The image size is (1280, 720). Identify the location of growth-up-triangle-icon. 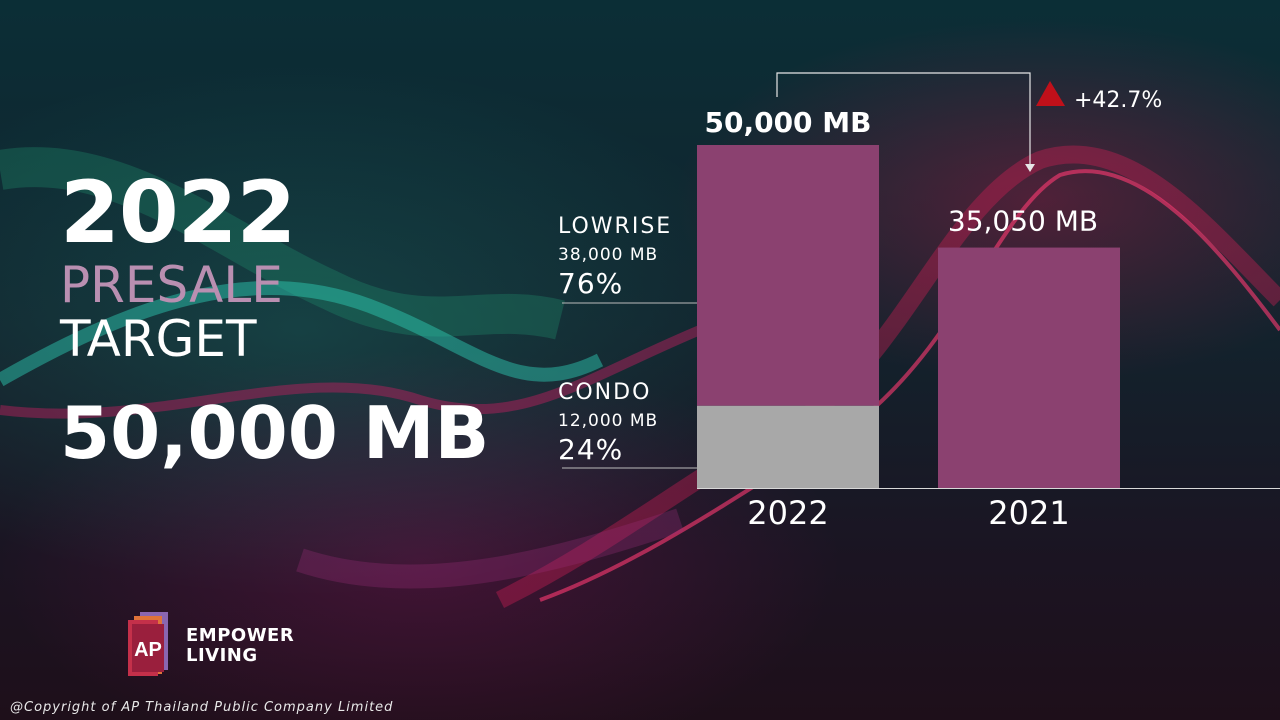
(1050, 93).